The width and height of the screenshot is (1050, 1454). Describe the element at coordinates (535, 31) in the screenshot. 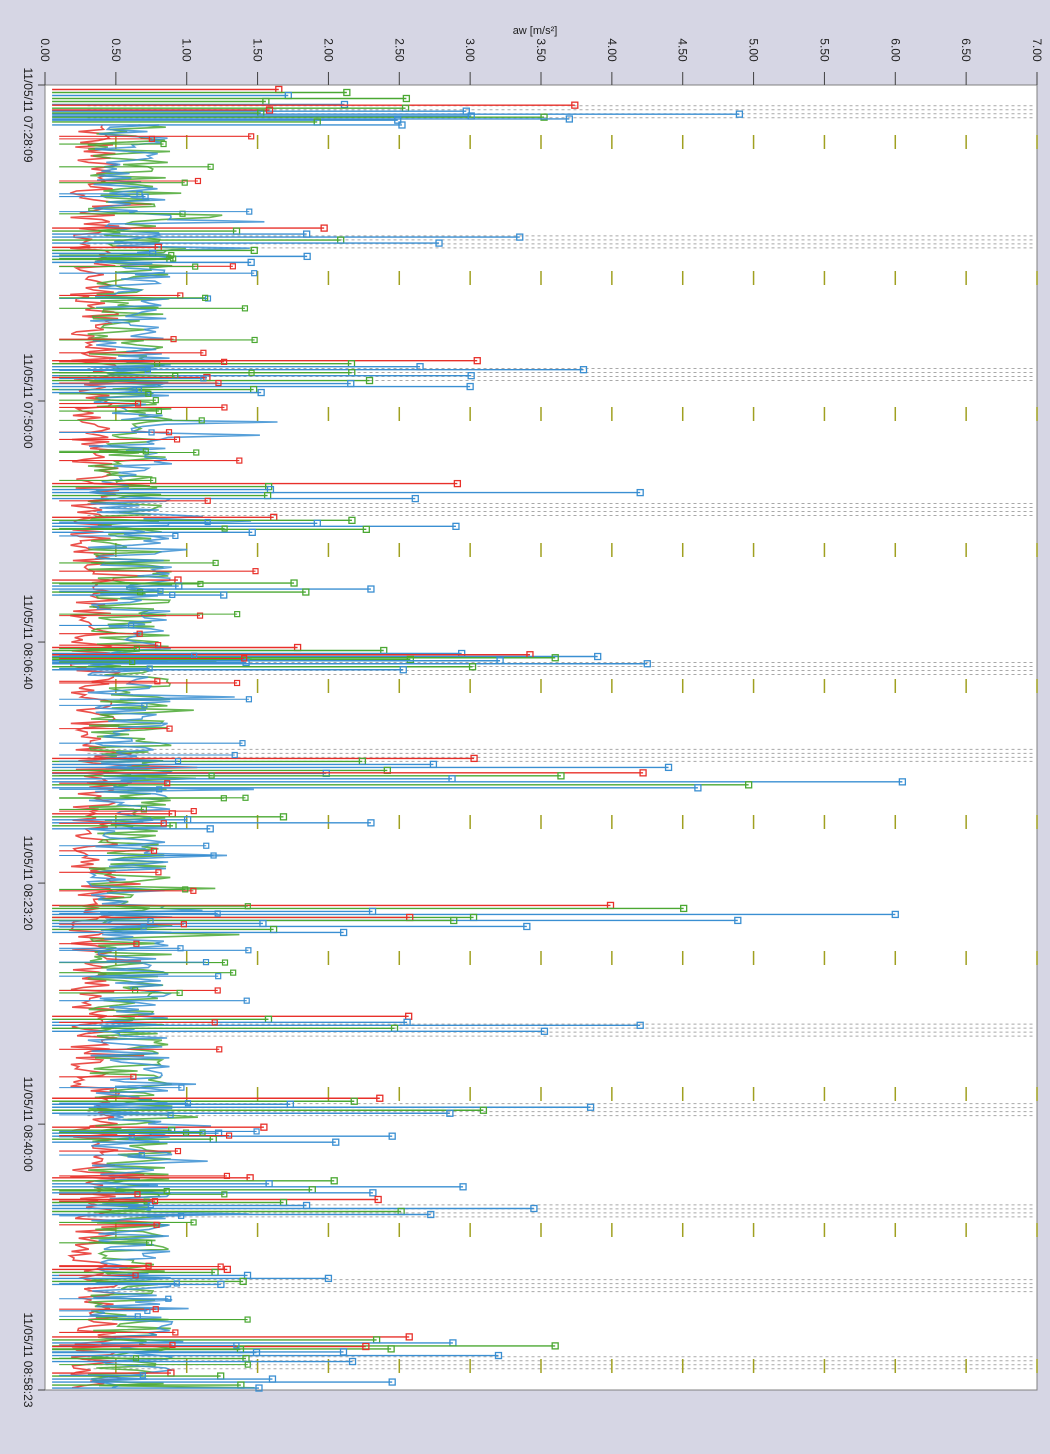

I see `y-axis-label: aw [m/s²]` at that location.